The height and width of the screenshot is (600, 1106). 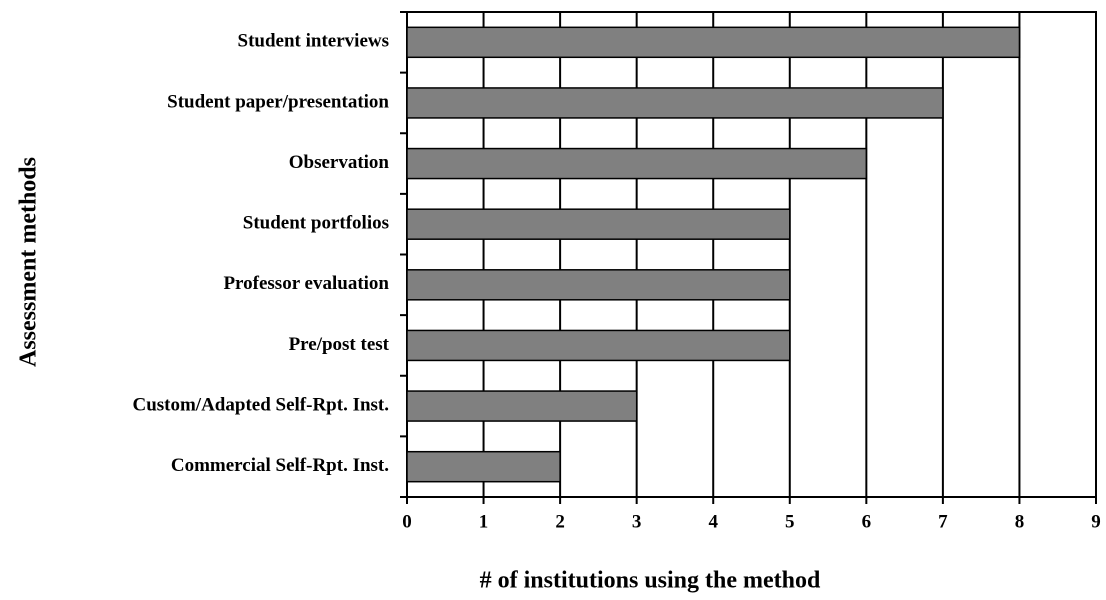 I want to click on x-tick-label: 7, so click(x=943, y=521).